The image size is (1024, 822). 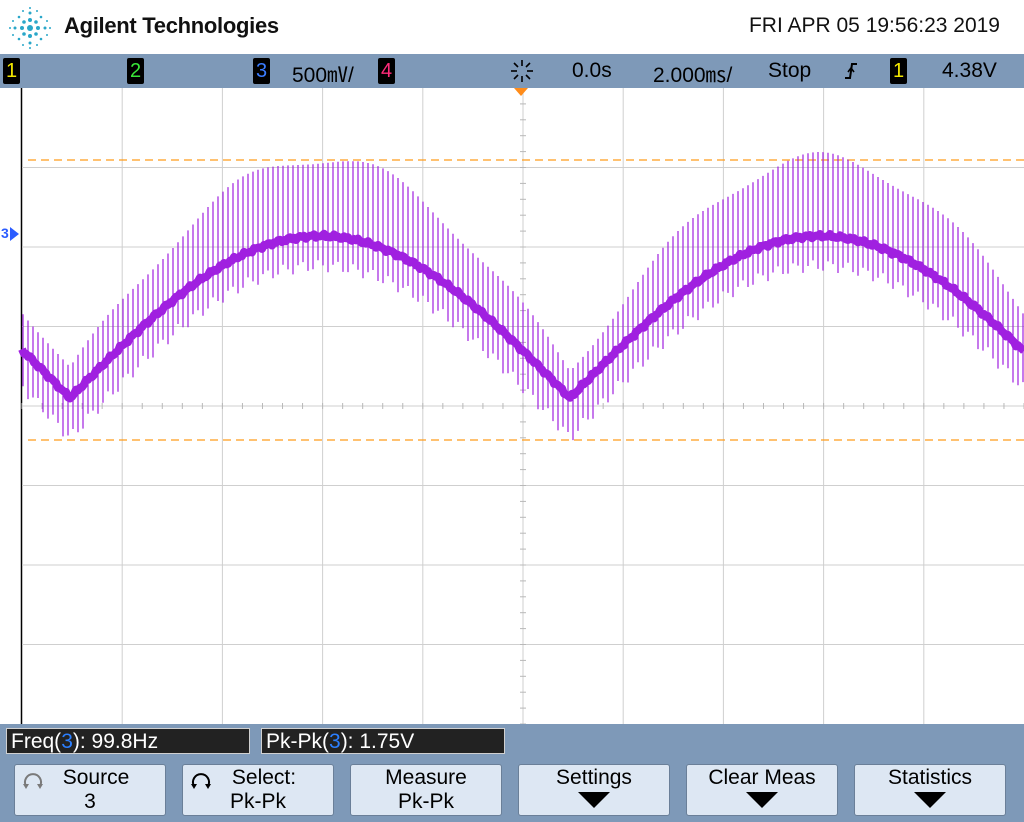 I want to click on statistics-softkey-label: Statistics, so click(x=930, y=777).